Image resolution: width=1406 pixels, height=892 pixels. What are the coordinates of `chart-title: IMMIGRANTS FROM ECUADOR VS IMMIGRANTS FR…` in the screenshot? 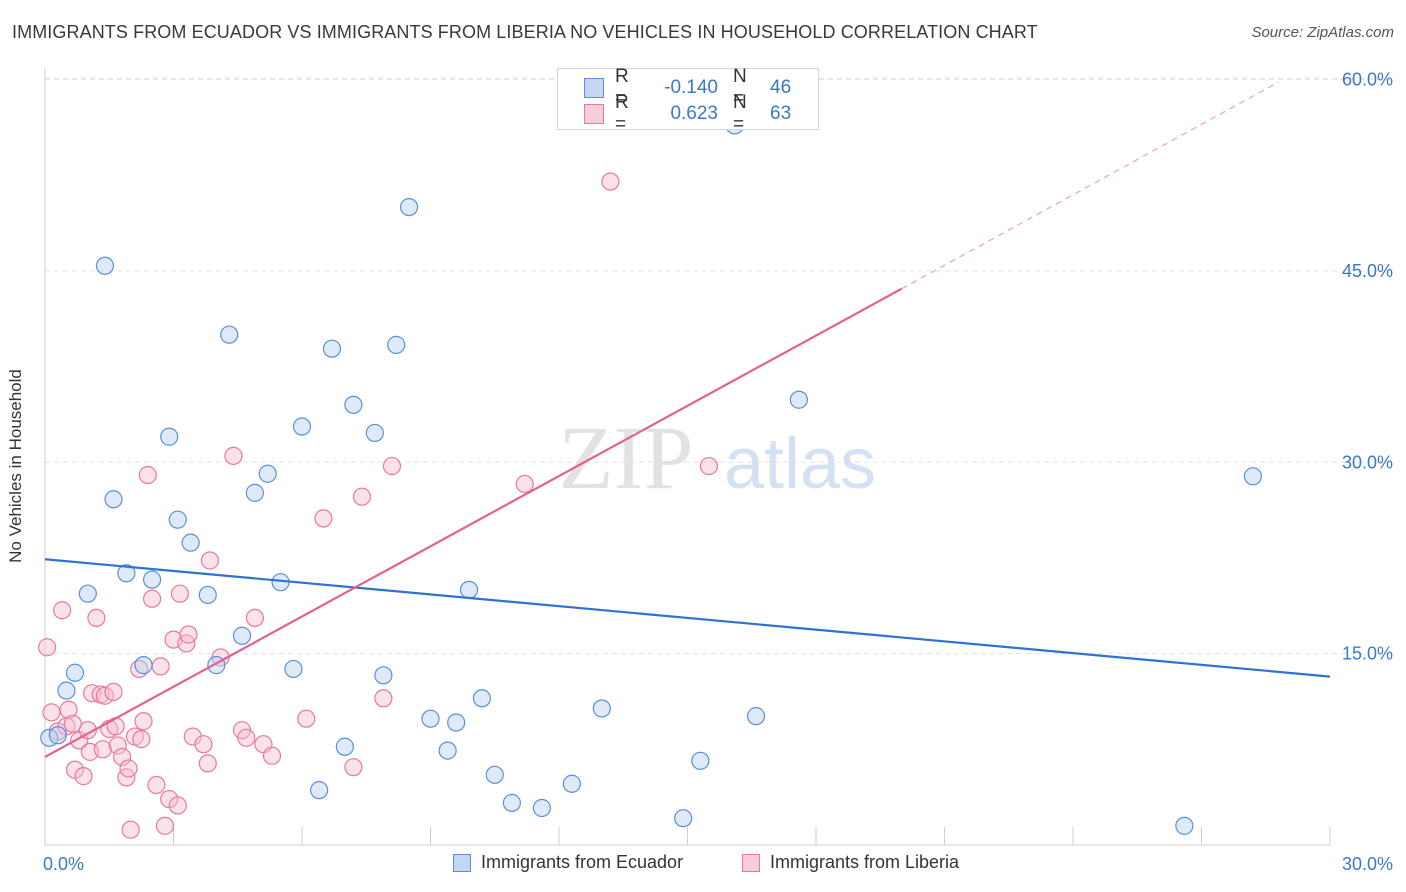 It's located at (525, 32).